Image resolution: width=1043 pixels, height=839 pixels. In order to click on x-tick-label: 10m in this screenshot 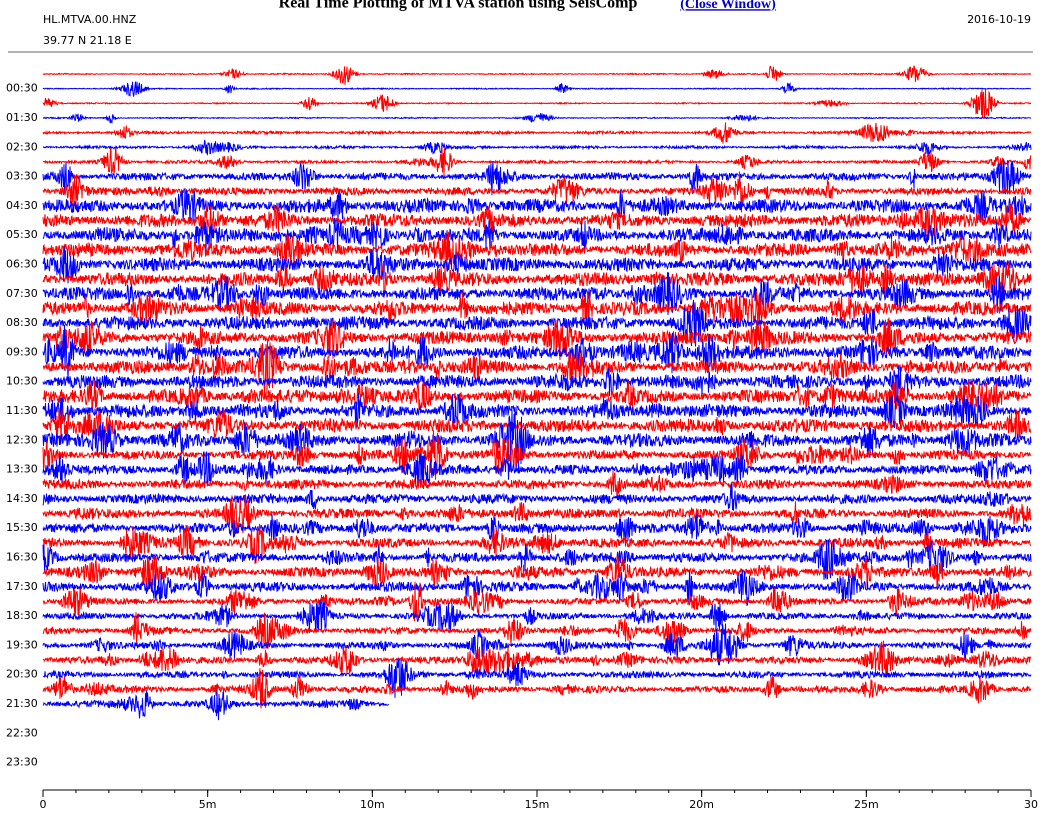, I will do `click(372, 804)`.